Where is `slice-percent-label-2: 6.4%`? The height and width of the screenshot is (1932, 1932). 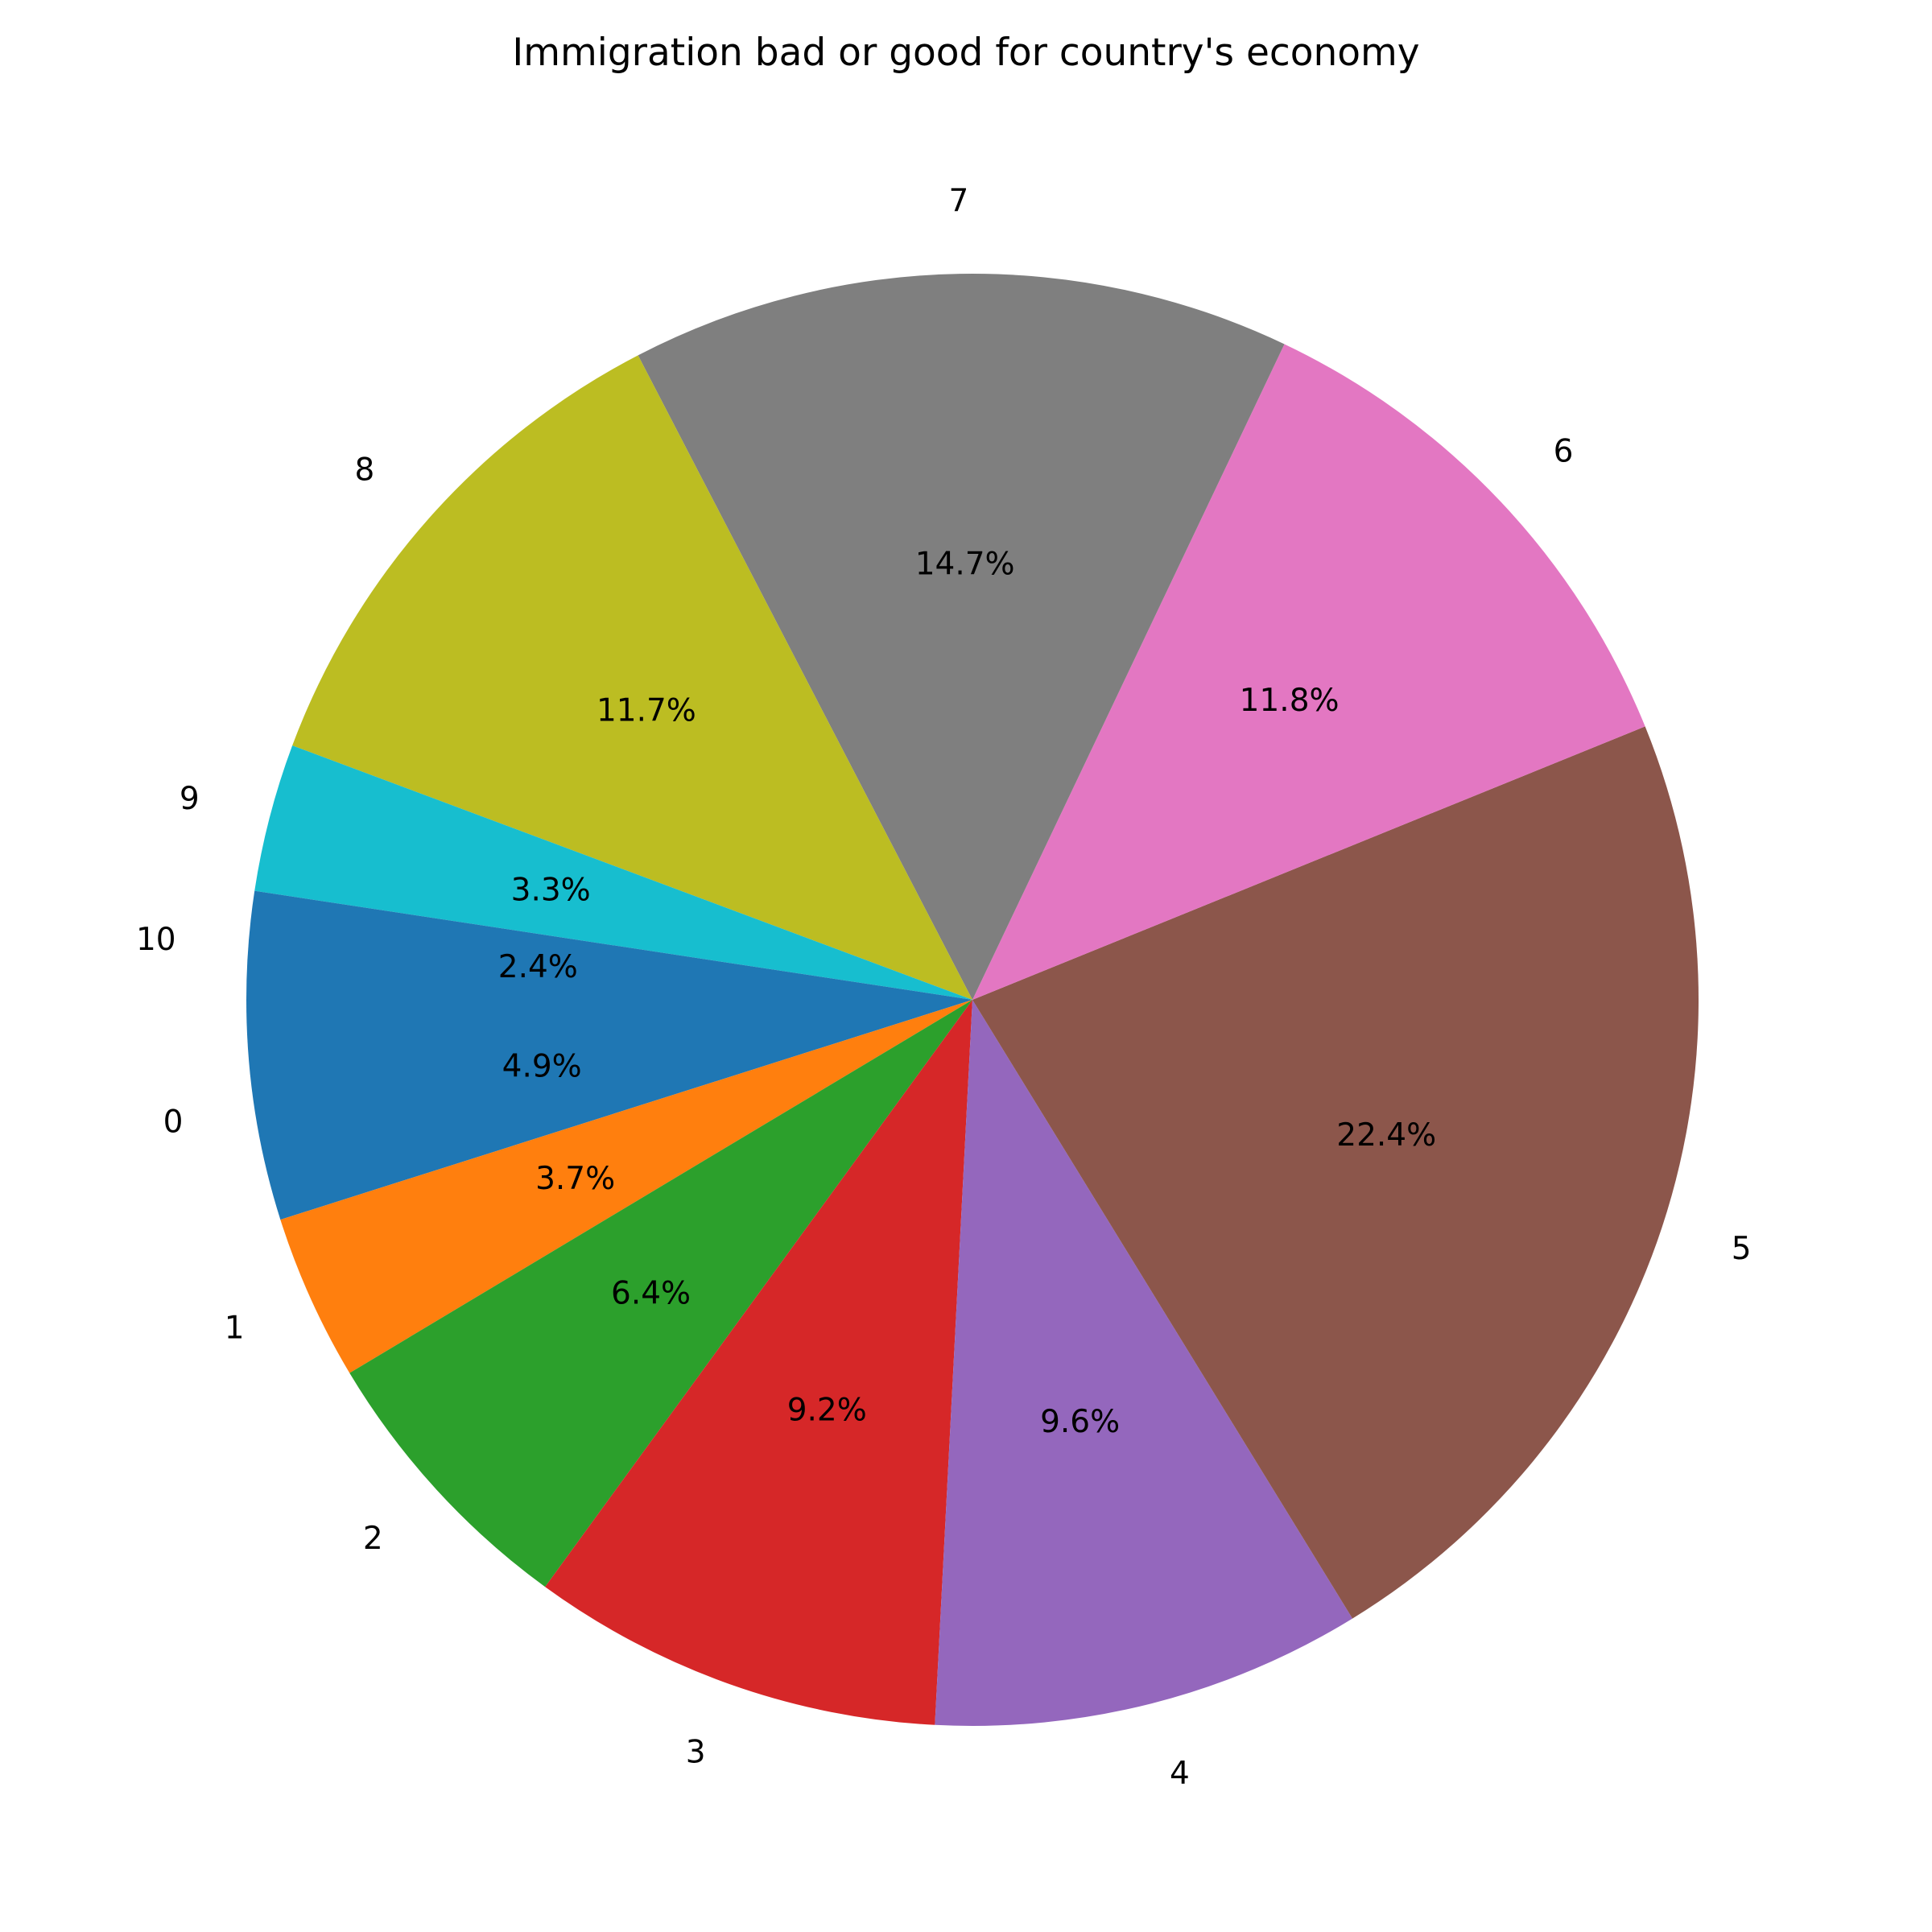 slice-percent-label-2: 6.4% is located at coordinates (651, 1294).